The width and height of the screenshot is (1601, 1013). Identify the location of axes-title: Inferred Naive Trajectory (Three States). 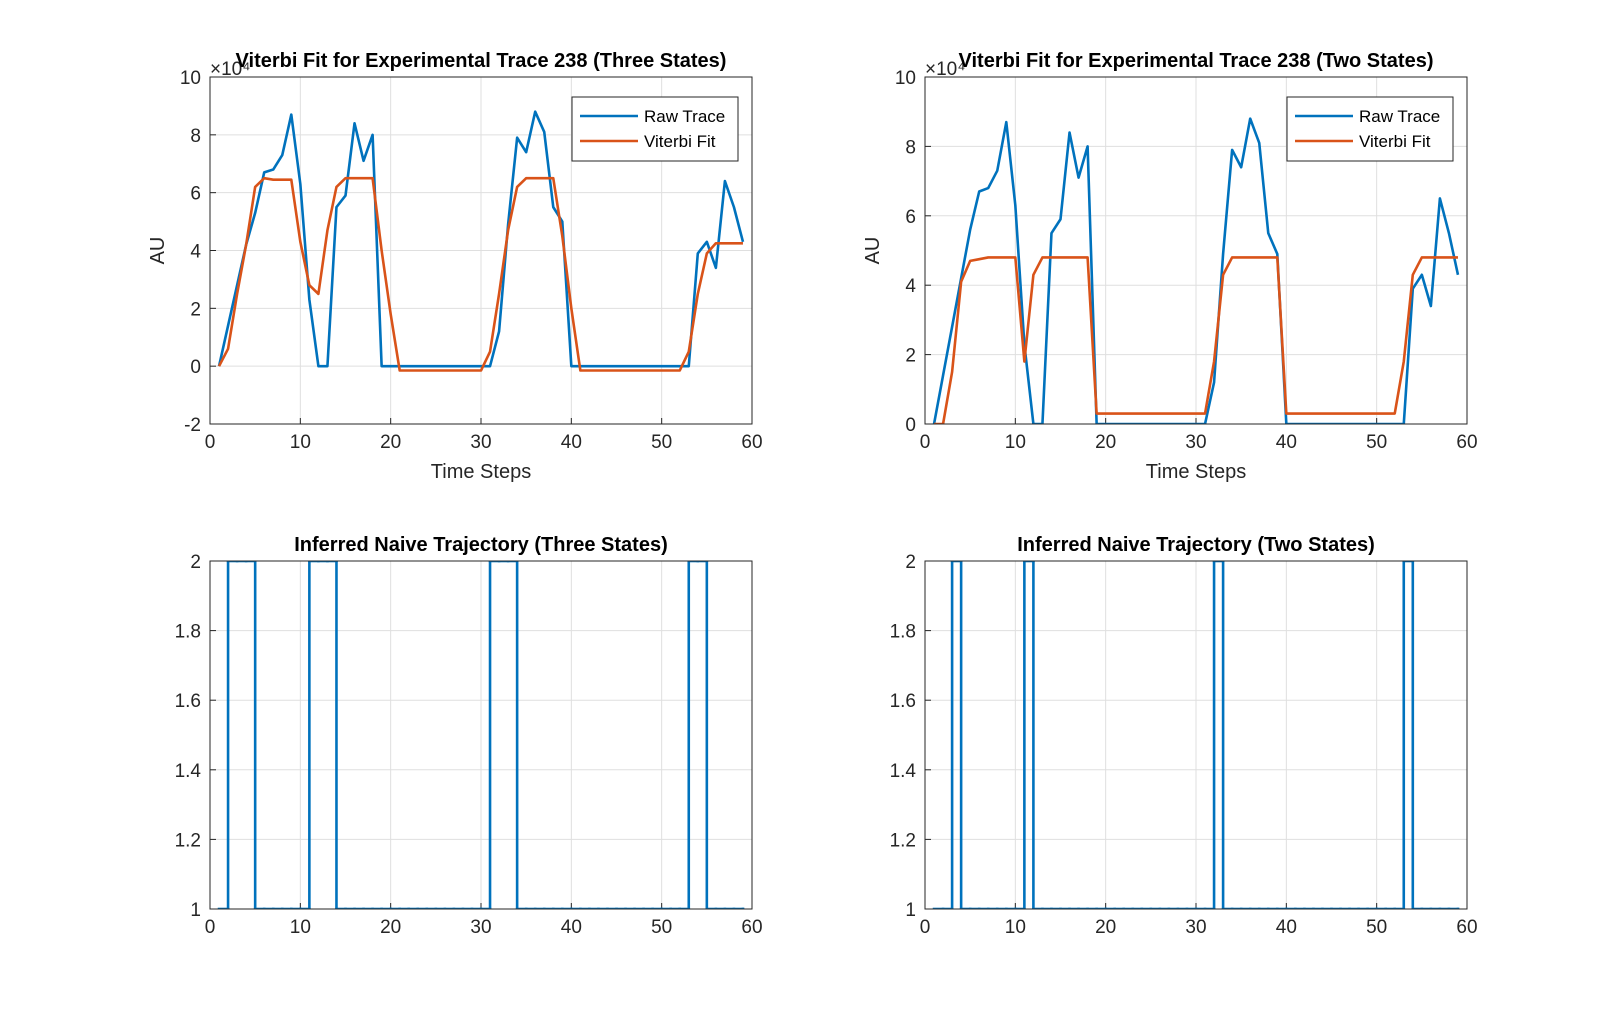
(480, 545).